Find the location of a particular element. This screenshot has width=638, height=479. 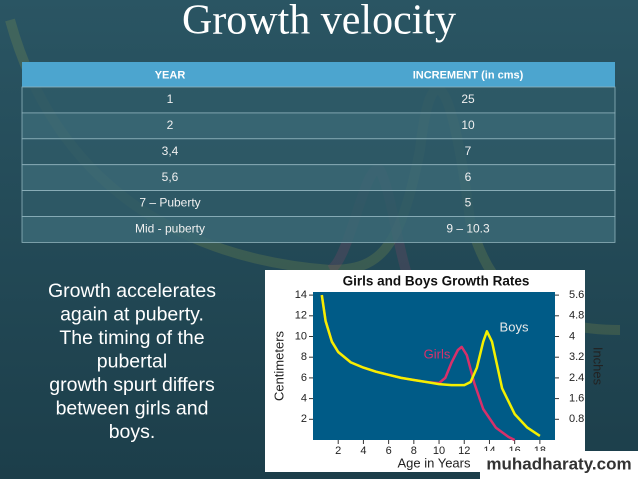

body-line: The timing of the is located at coordinates (131, 338).